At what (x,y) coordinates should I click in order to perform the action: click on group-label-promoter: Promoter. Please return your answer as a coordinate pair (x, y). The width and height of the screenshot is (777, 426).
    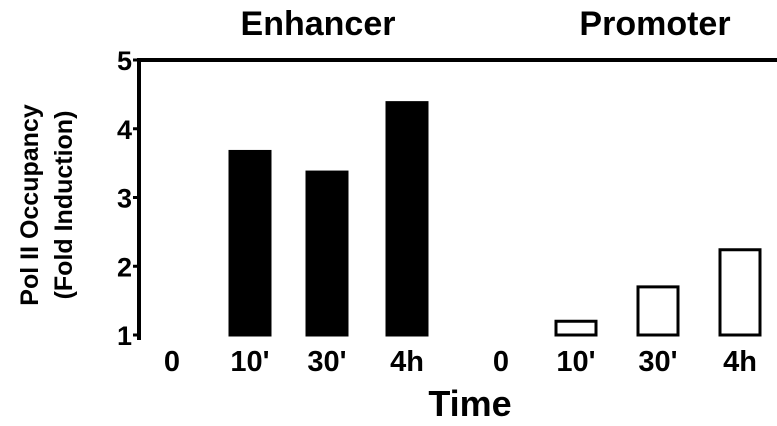
    Looking at the image, I should click on (654, 24).